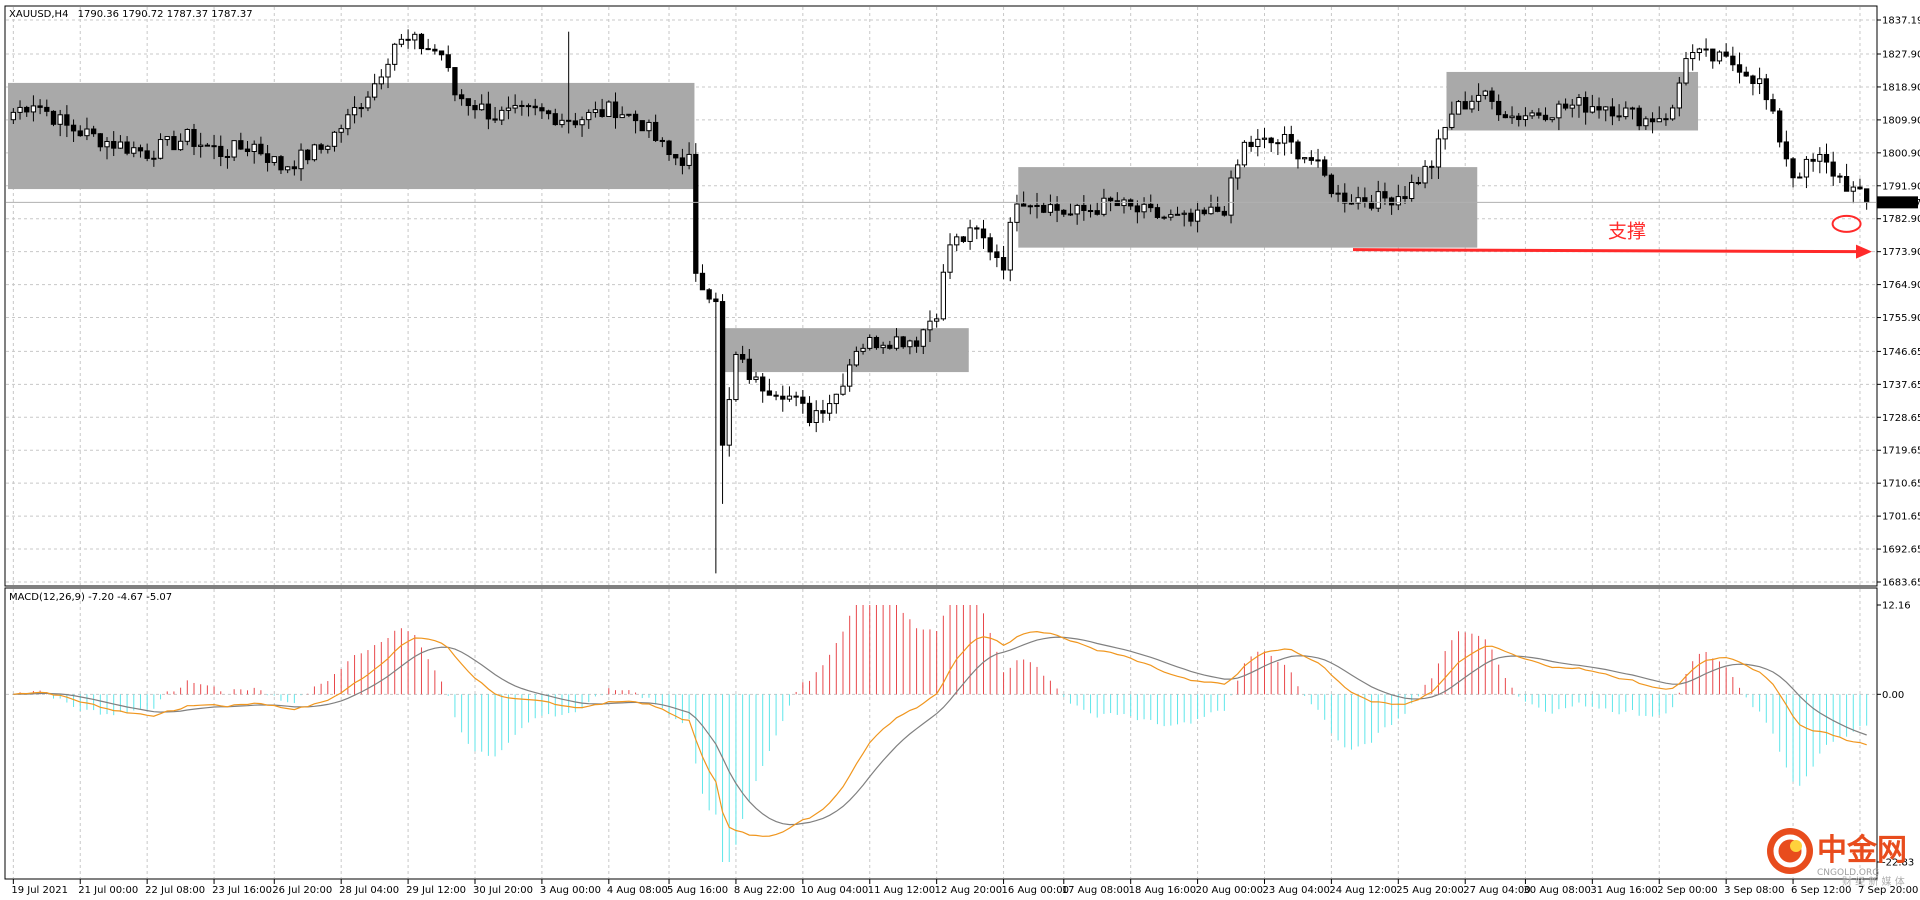  What do you see at coordinates (1846, 223) in the screenshot?
I see `support-circle-marker` at bounding box center [1846, 223].